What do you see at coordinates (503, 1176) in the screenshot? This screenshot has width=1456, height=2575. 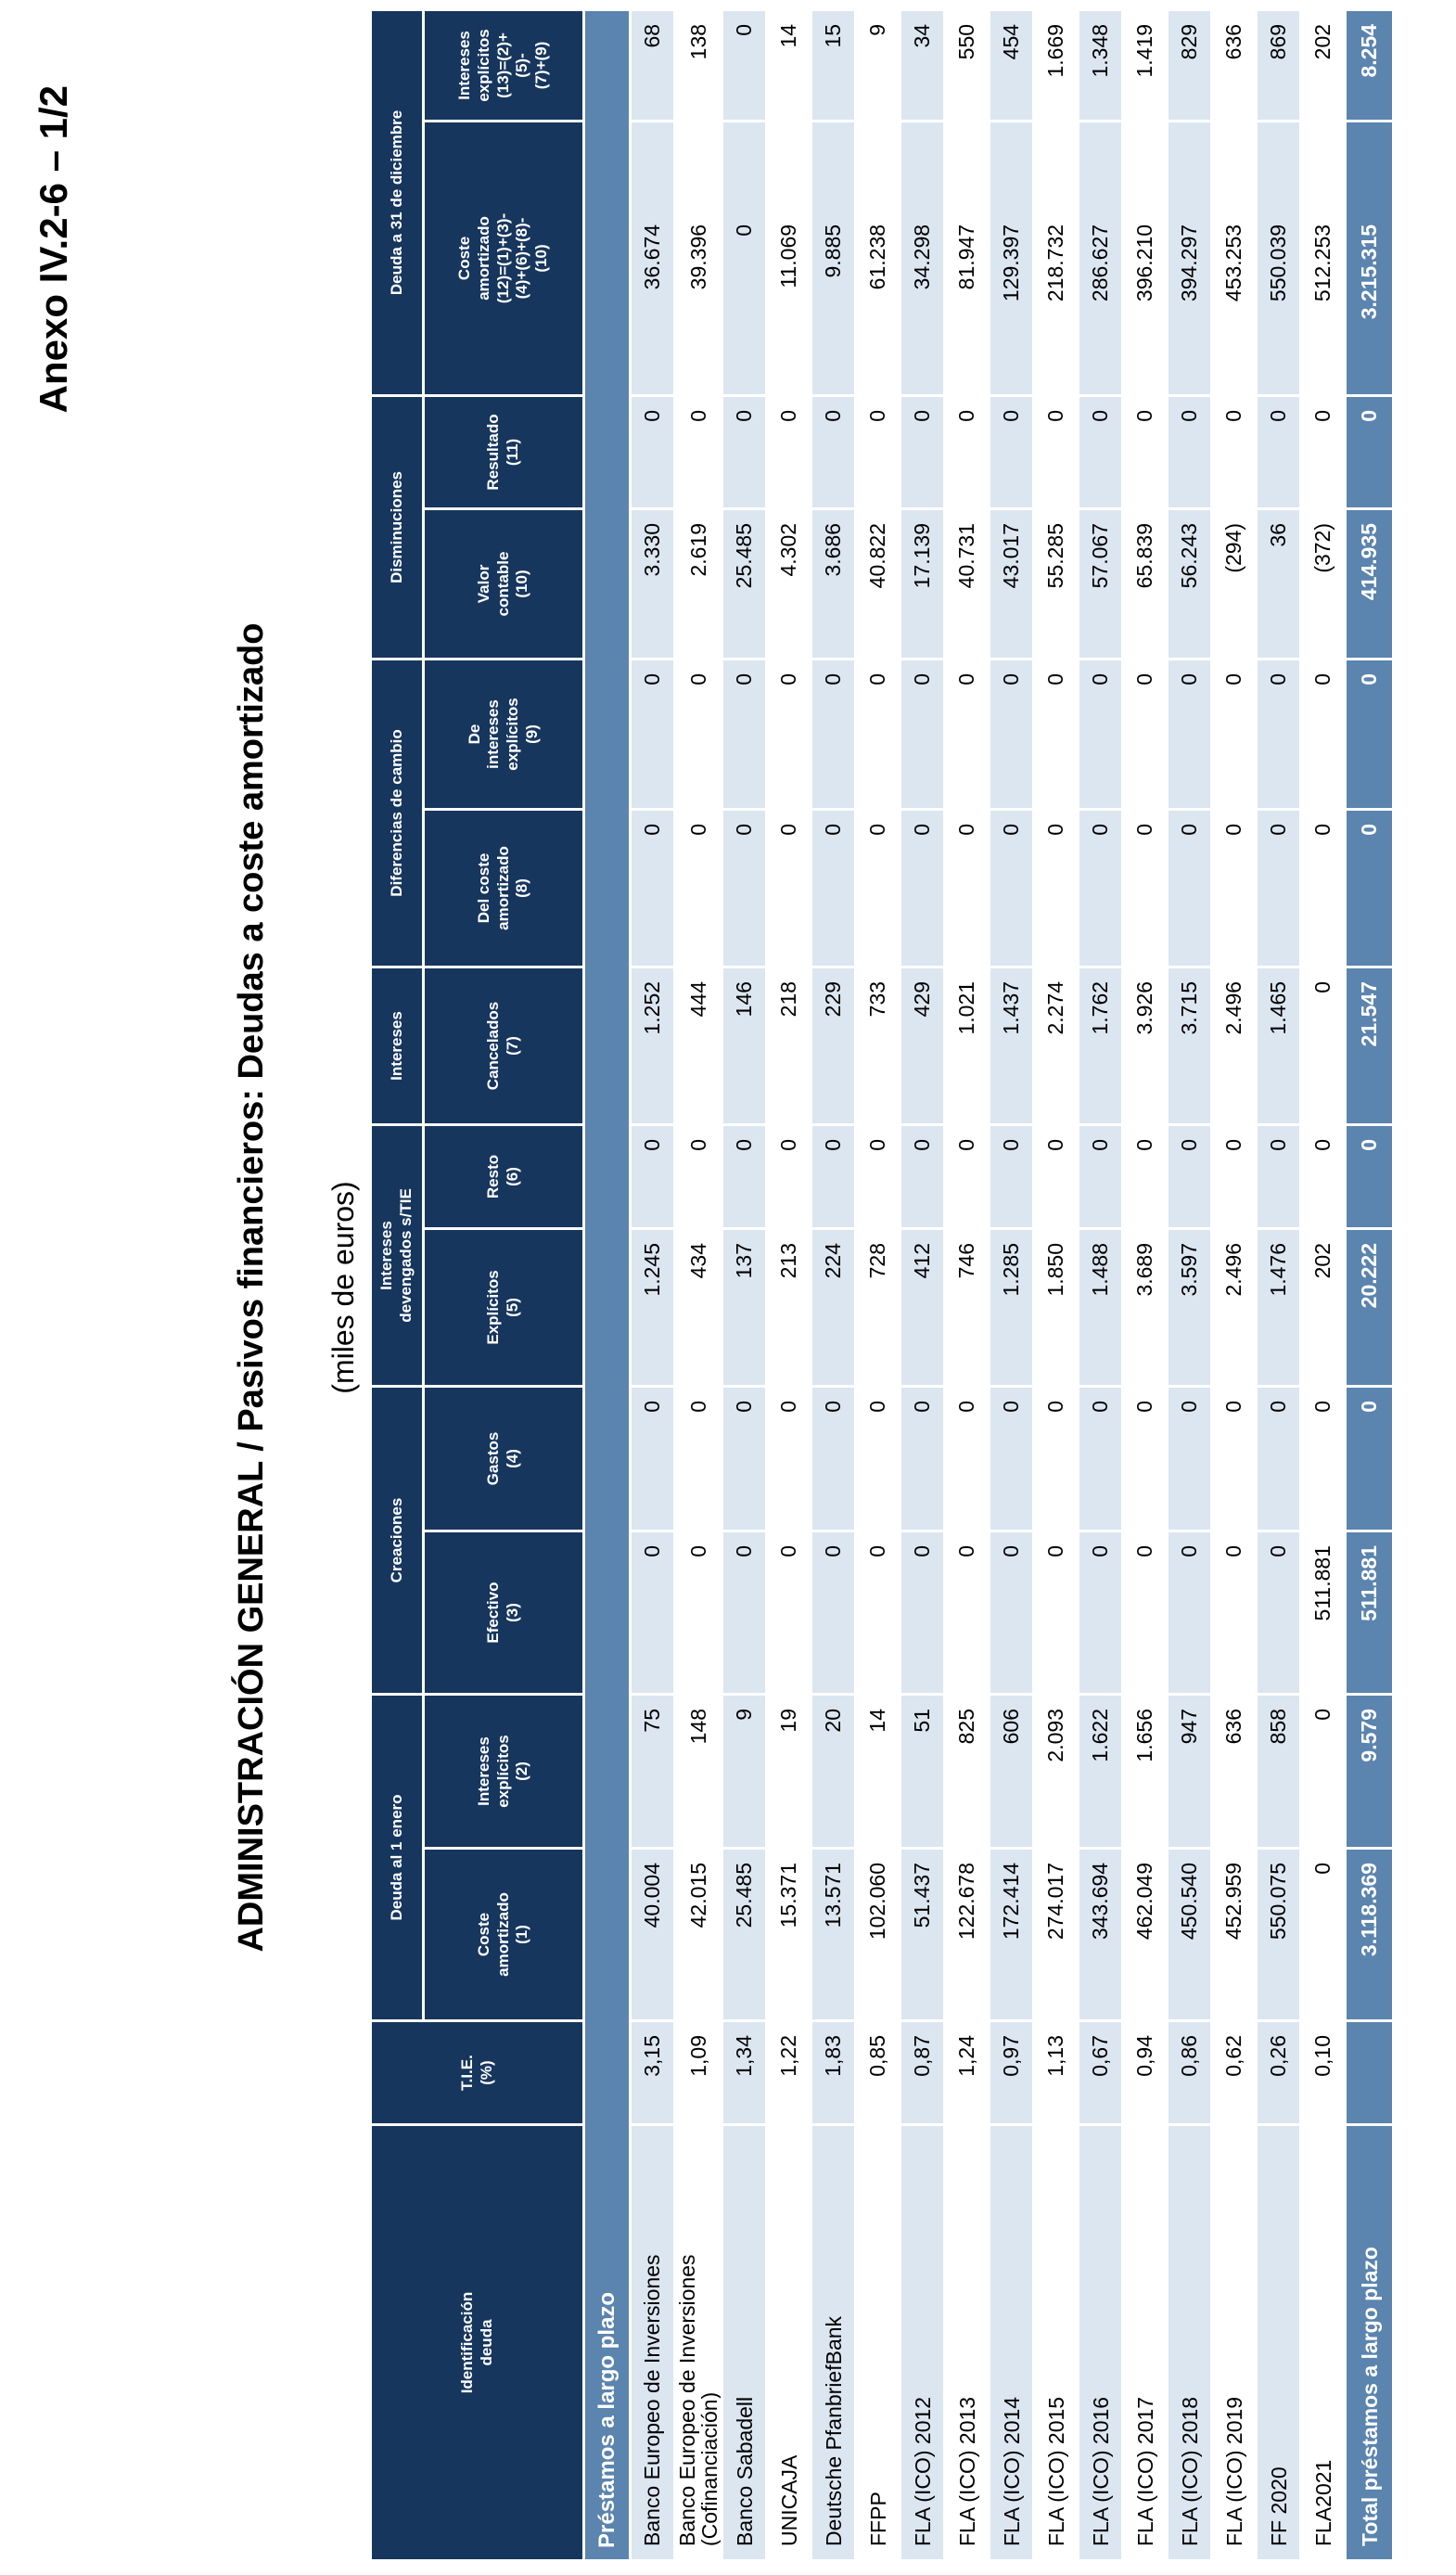 I see `header-resto-6: Resto (6)` at bounding box center [503, 1176].